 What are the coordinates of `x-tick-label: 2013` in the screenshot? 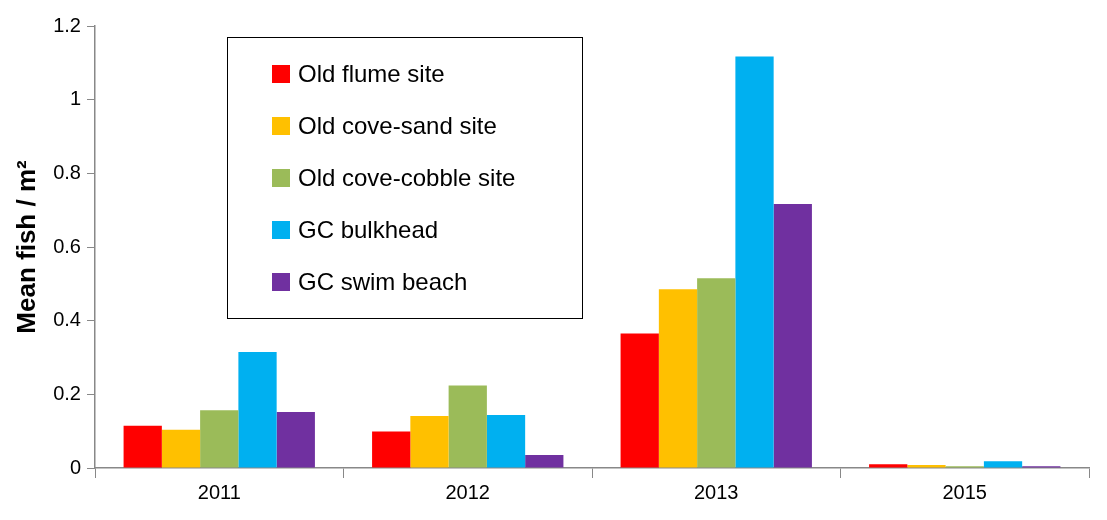 It's located at (716, 491).